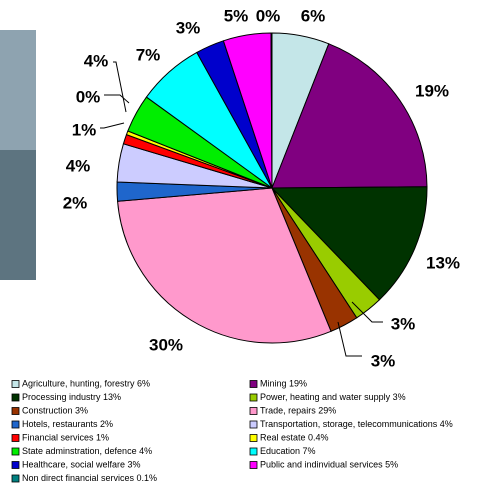 This screenshot has width=485, height=496. Describe the element at coordinates (148, 54) in the screenshot. I see `data-label: 7%` at that location.